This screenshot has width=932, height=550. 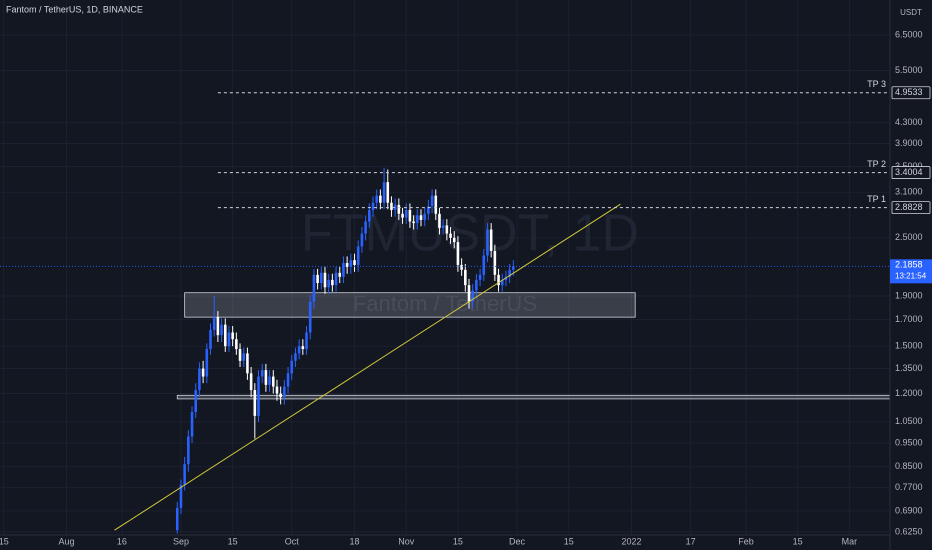 I want to click on last-price-label: 2.1858, so click(x=909, y=265).